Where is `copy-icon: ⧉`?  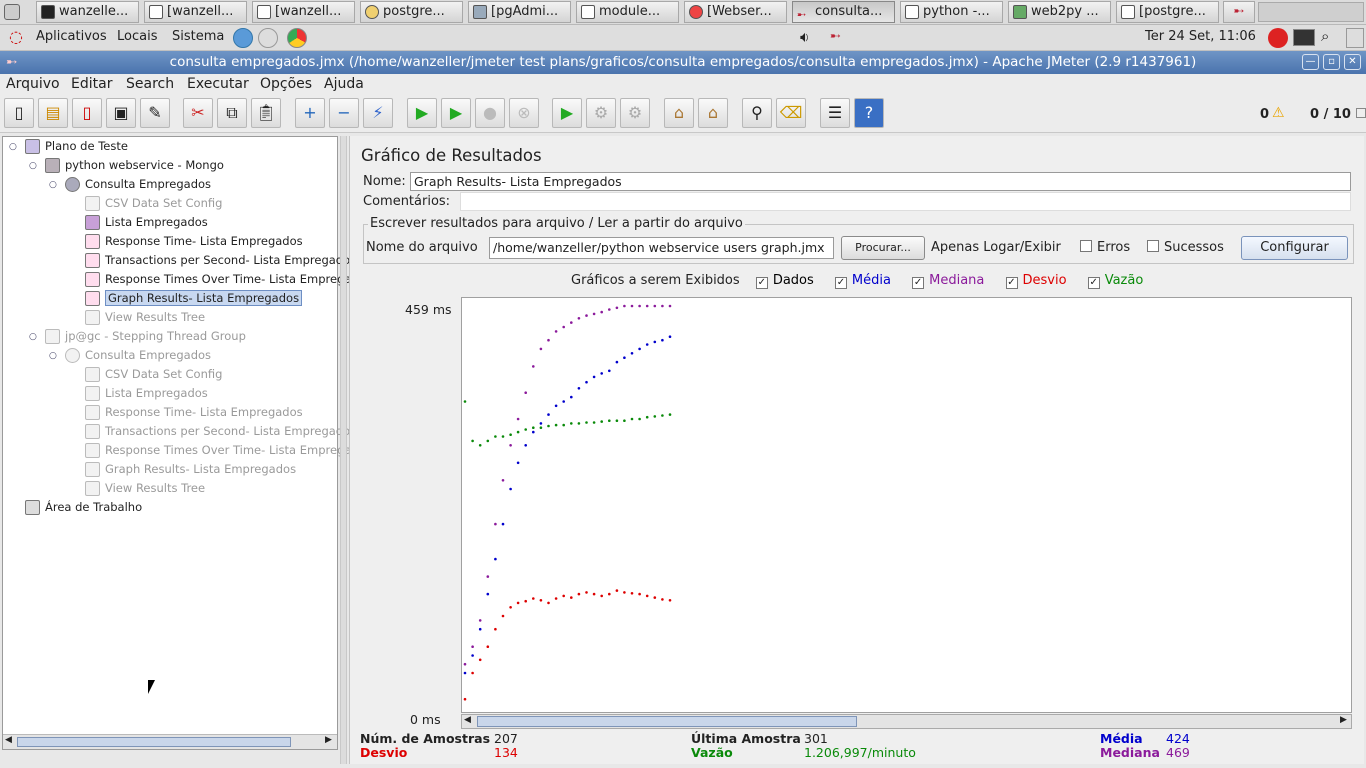 copy-icon: ⧉ is located at coordinates (232, 113).